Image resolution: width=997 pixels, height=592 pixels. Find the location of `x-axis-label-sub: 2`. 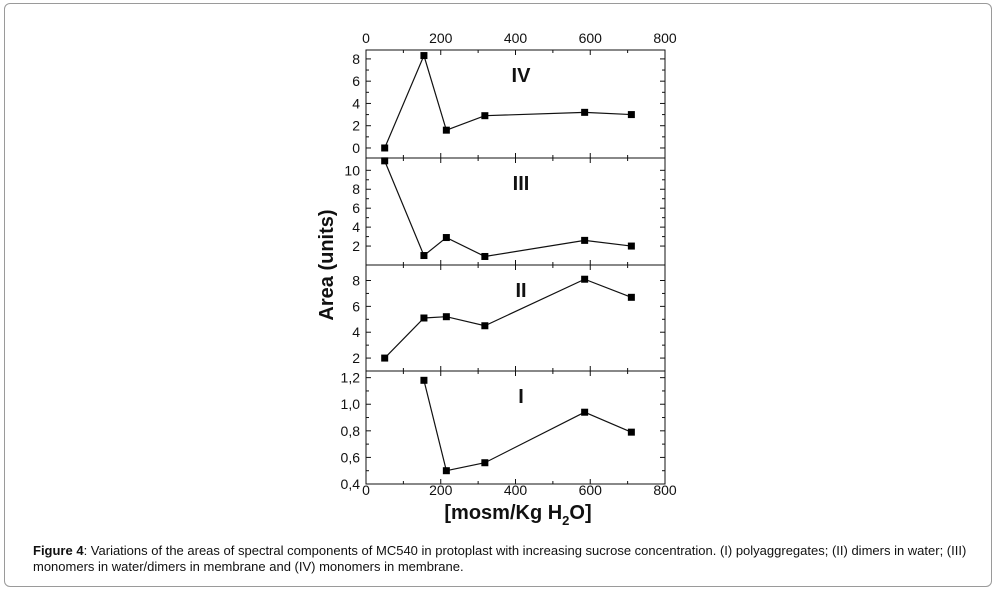

x-axis-label-sub: 2 is located at coordinates (565, 520).